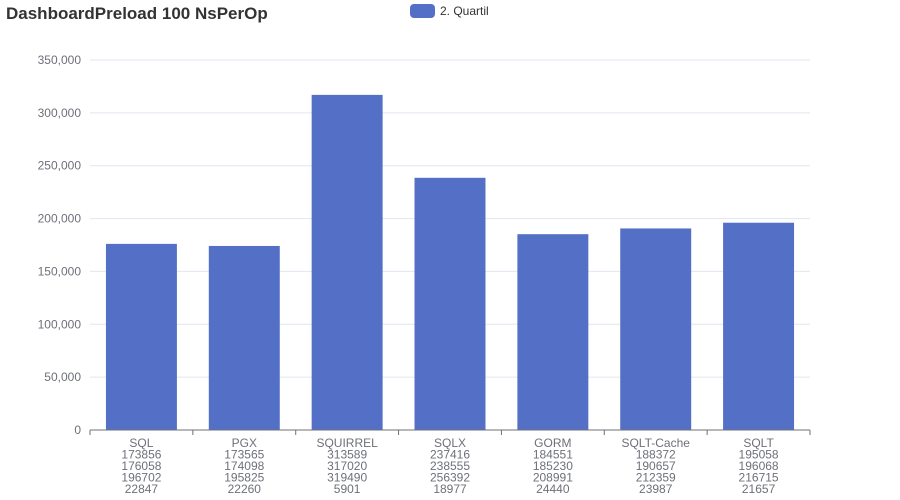 This screenshot has width=900, height=500. What do you see at coordinates (60, 113) in the screenshot?
I see `y-tick-label: 300,000` at bounding box center [60, 113].